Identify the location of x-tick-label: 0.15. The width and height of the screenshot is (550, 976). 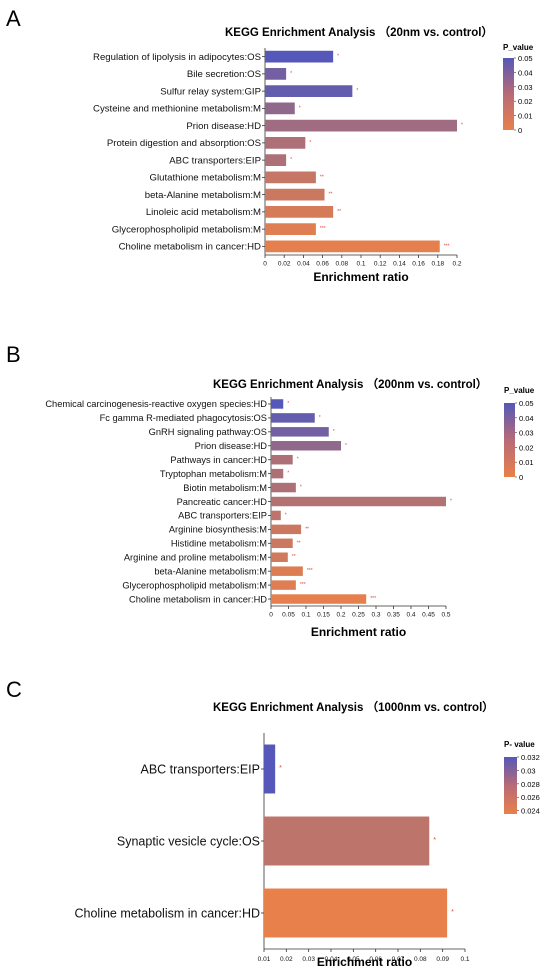
(323, 615).